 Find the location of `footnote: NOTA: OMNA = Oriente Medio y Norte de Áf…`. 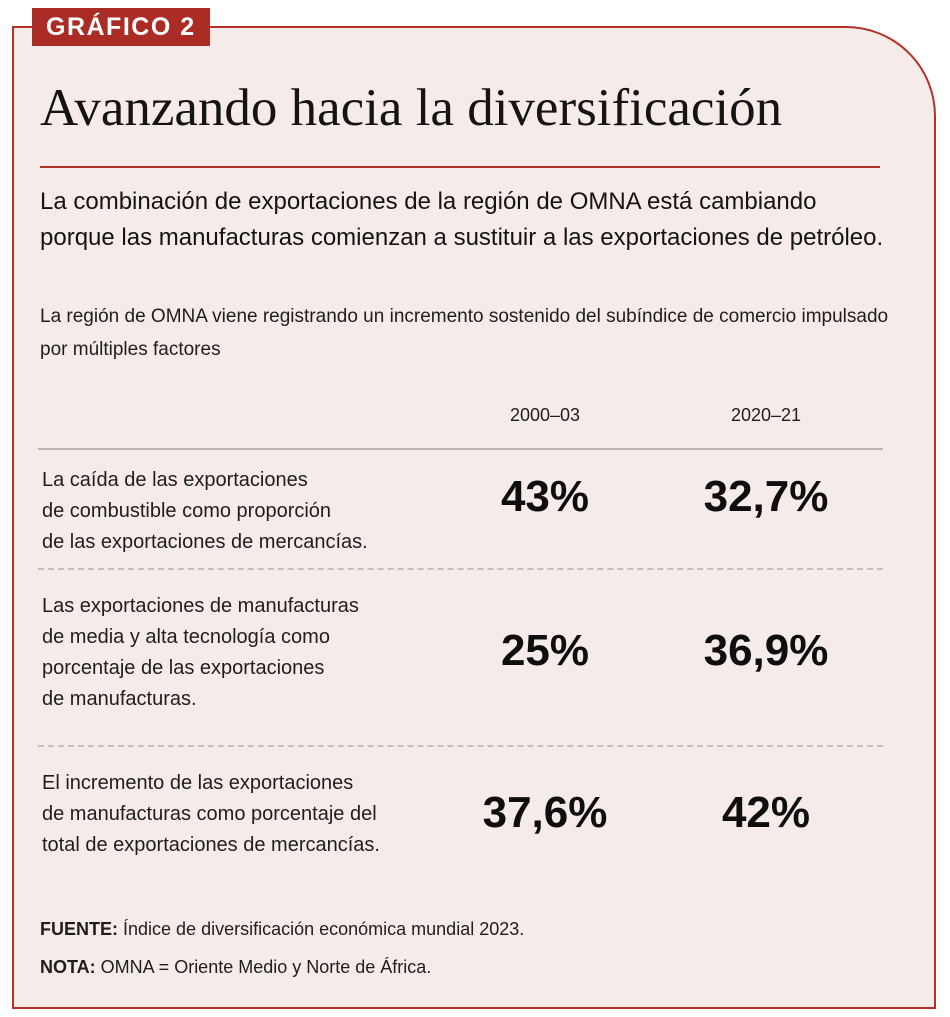

footnote: NOTA: OMNA = Oriente Medio y Norte de Áf… is located at coordinates (235, 967).